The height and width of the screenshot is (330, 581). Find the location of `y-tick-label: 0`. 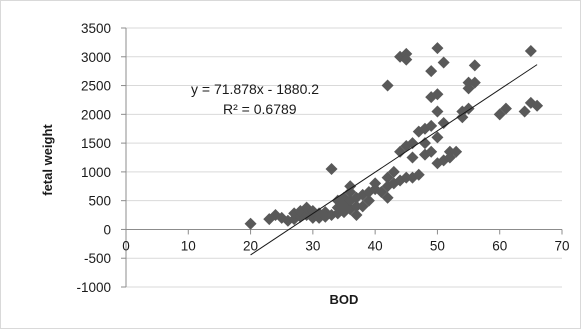

y-tick-label: 0 is located at coordinates (107, 229).